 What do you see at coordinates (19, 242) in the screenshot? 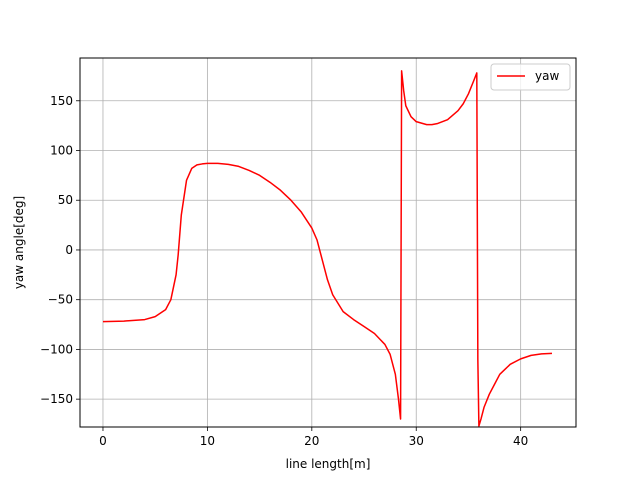
I see `y-axis-label: yaw angle[deg]` at bounding box center [19, 242].